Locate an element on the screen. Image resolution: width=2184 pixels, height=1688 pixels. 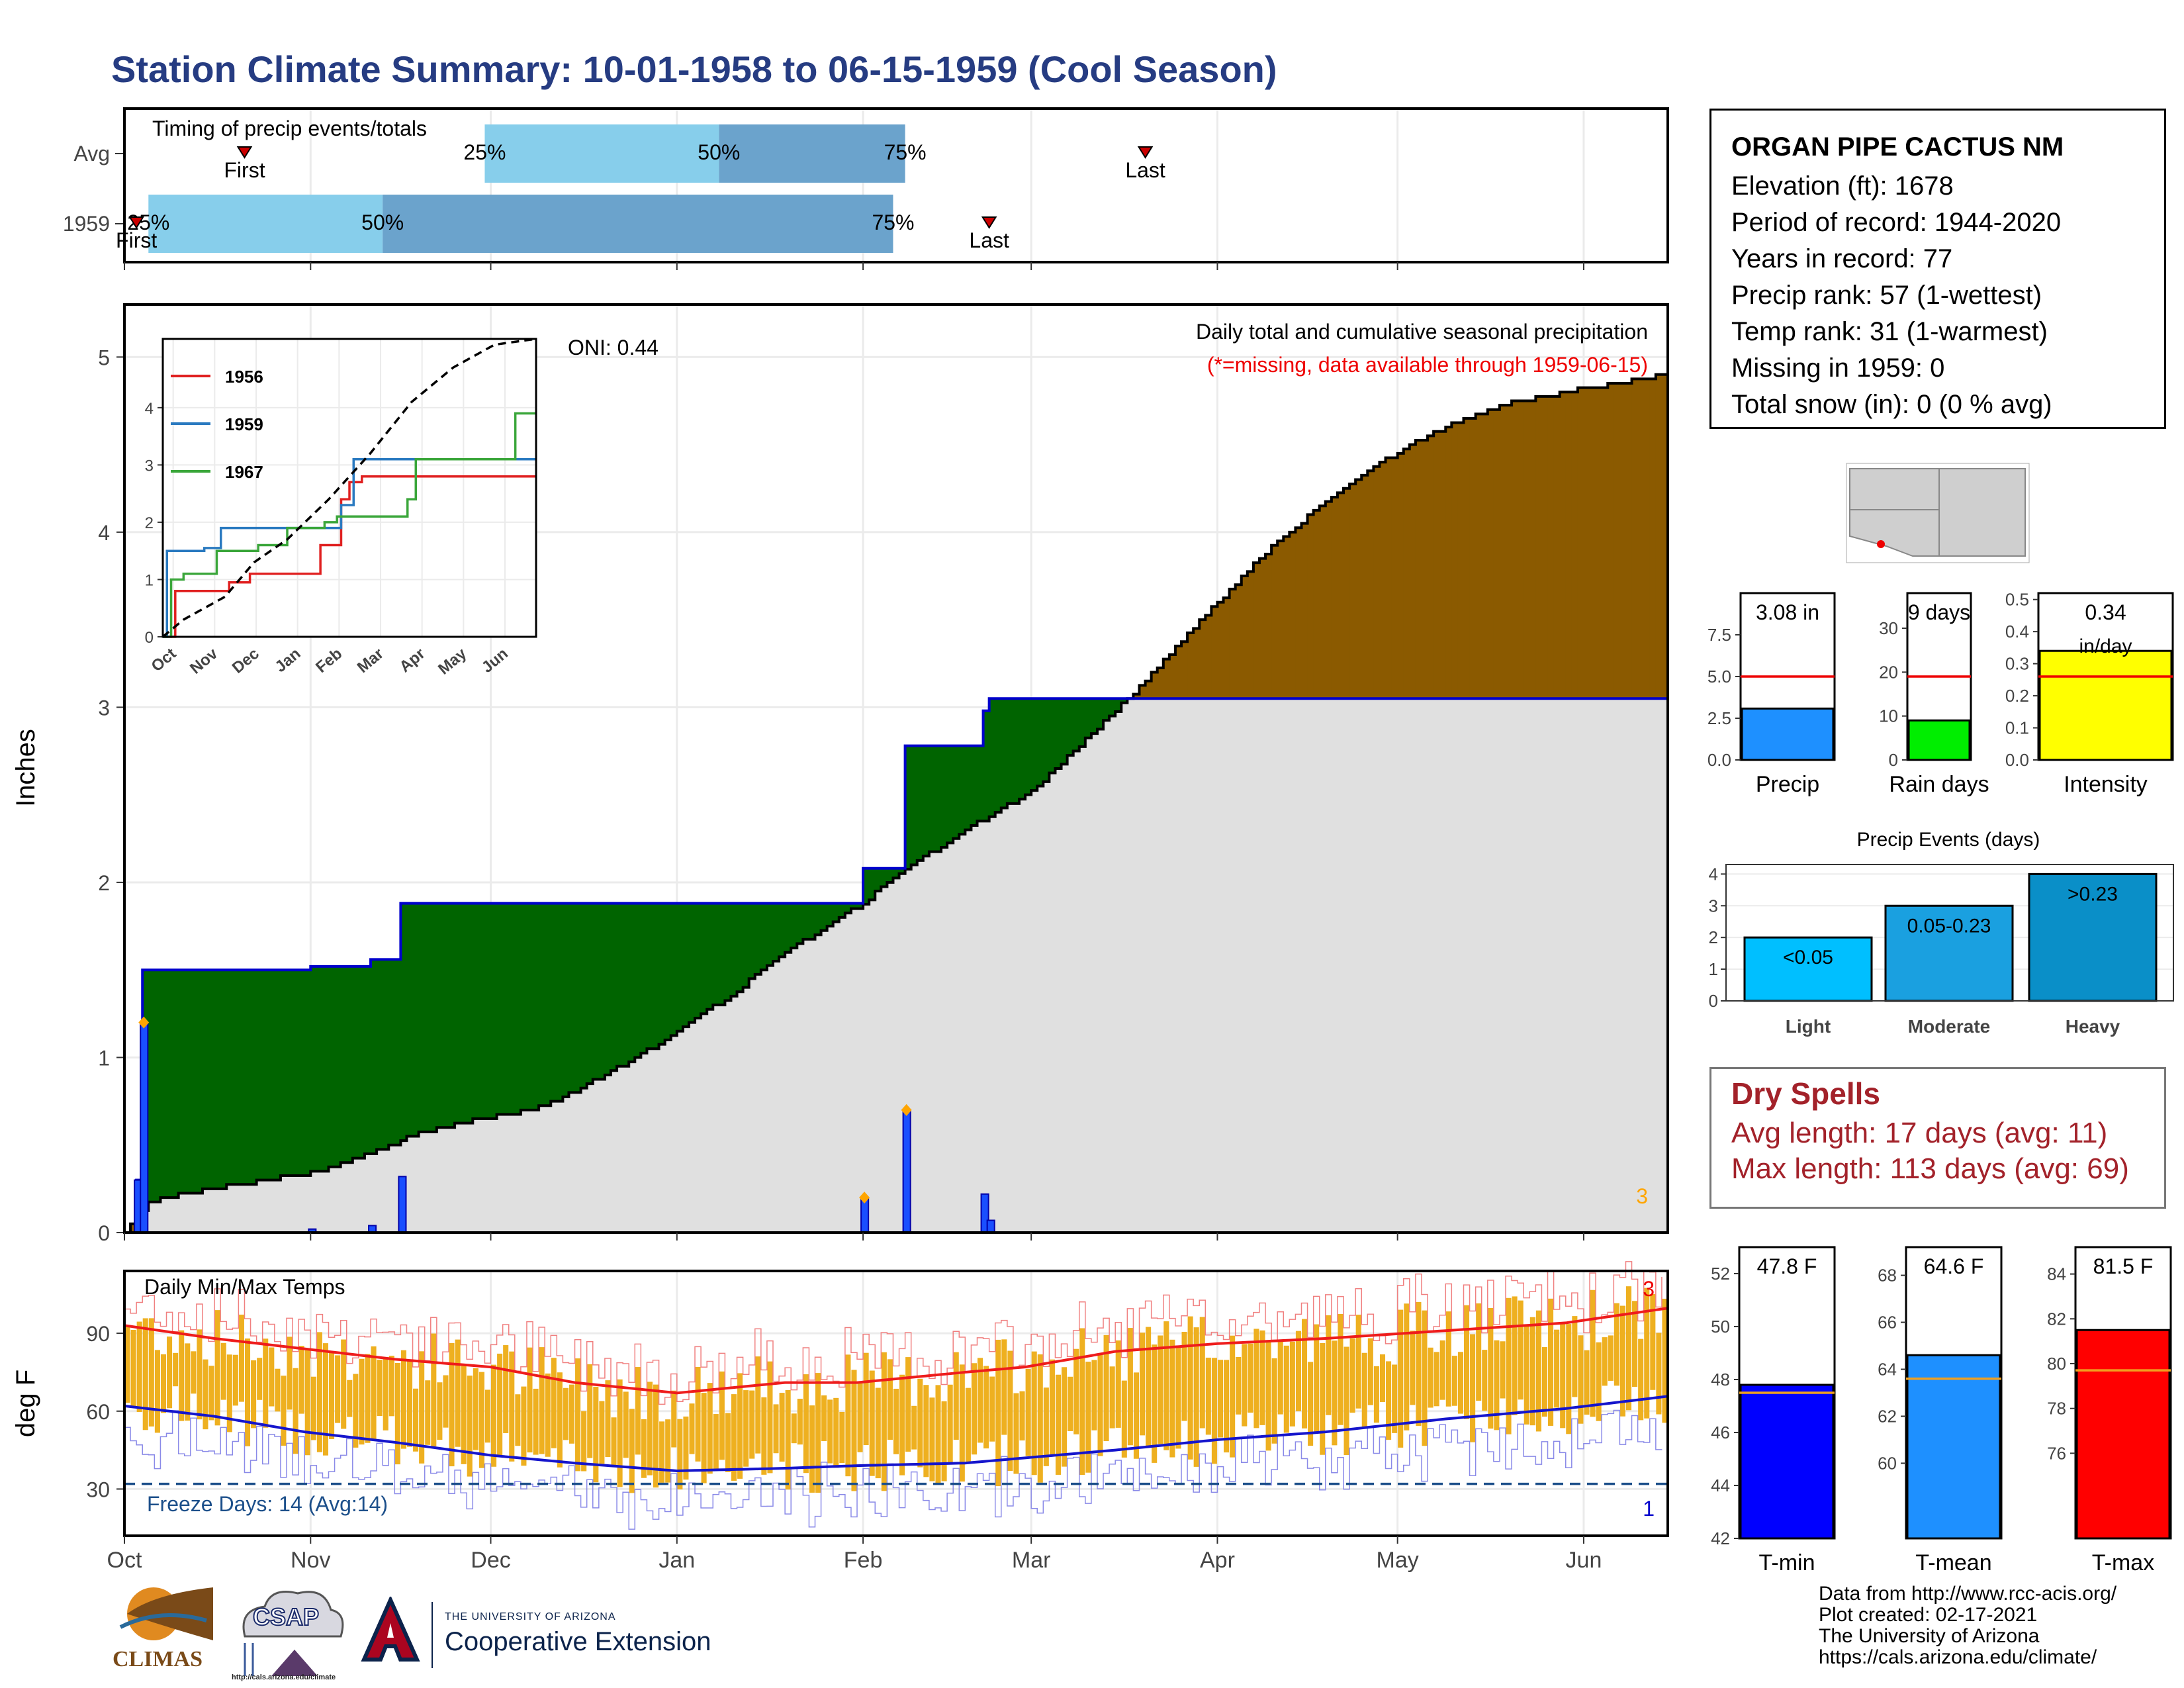
temp-y-tick-label: 68 is located at coordinates (1888, 1276).